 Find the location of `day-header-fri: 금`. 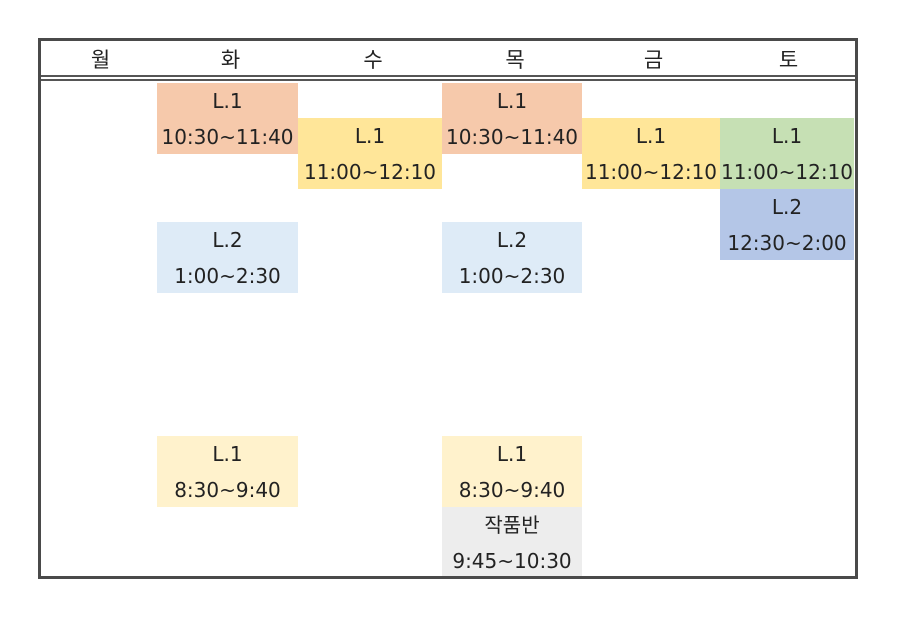

day-header-fri: 금 is located at coordinates (653, 60).